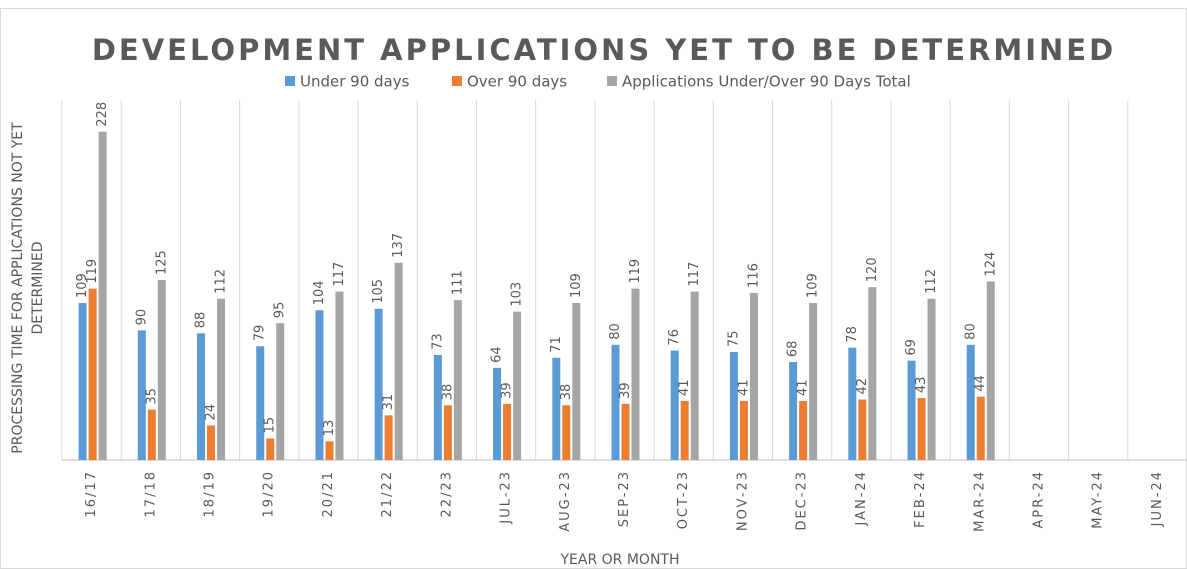  What do you see at coordinates (102, 114) in the screenshot?
I see `data-label: 228` at bounding box center [102, 114].